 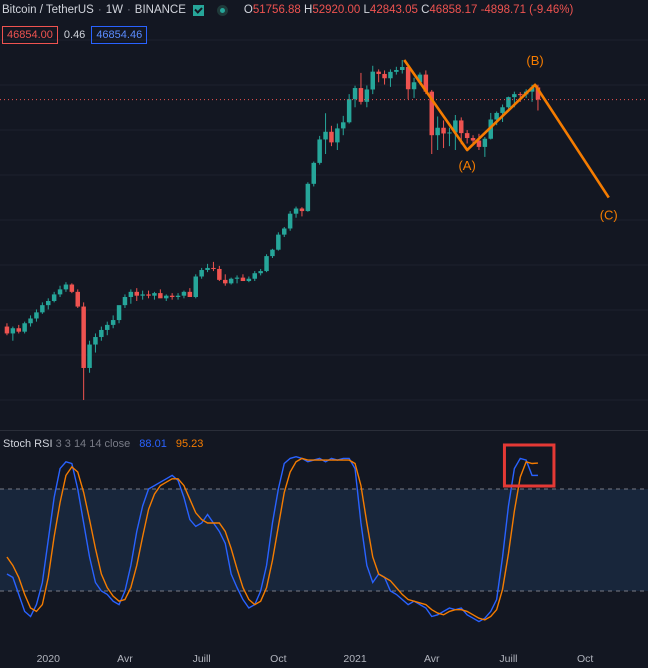 What do you see at coordinates (198, 10) in the screenshot?
I see `check-flag-icon` at bounding box center [198, 10].